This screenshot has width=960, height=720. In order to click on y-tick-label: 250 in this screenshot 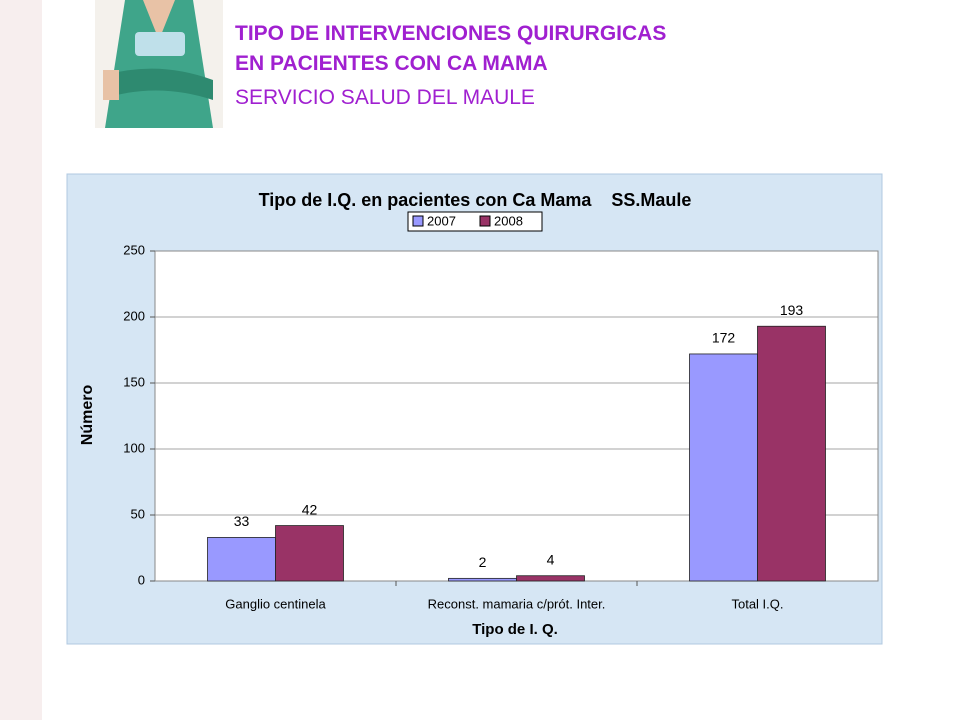, I will do `click(134, 249)`.